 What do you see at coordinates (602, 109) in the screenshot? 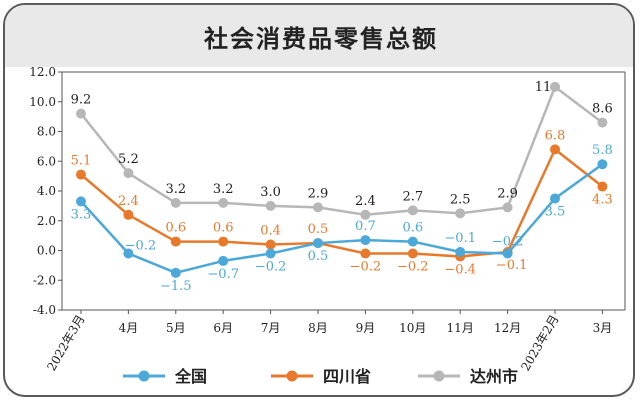
I see `data-label: 8.6` at bounding box center [602, 109].